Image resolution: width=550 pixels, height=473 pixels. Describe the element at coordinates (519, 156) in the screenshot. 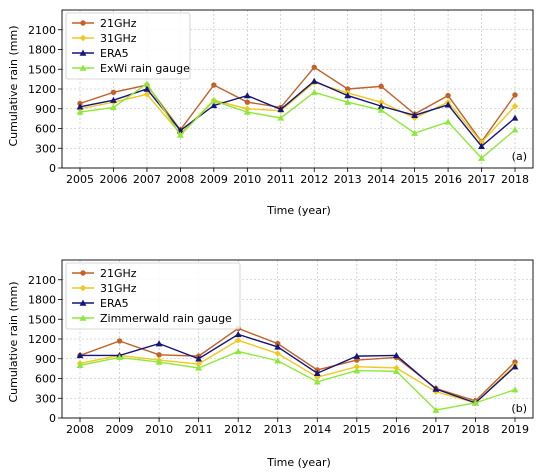

I see `panel-label: (a)` at that location.